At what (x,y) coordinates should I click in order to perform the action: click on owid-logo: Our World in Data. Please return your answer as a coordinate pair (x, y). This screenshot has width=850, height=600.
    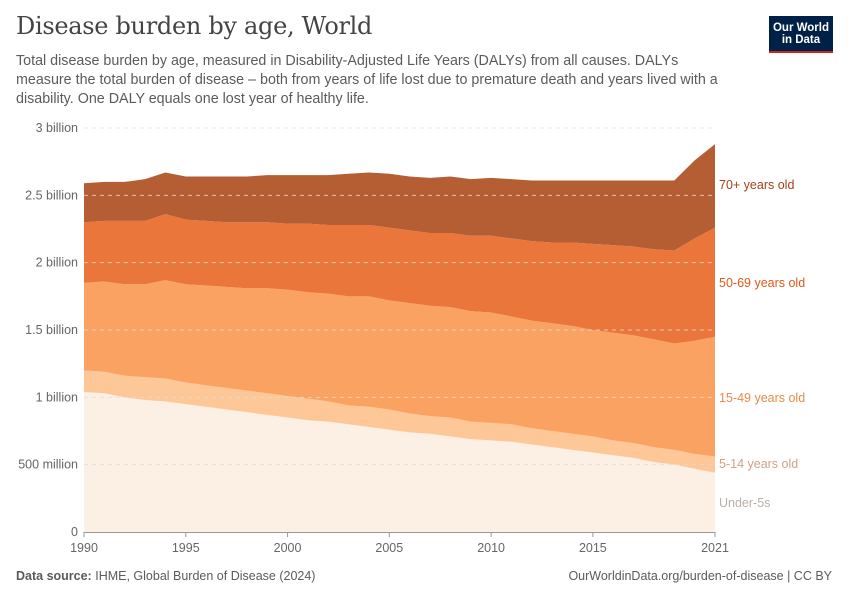
    Looking at the image, I should click on (801, 34).